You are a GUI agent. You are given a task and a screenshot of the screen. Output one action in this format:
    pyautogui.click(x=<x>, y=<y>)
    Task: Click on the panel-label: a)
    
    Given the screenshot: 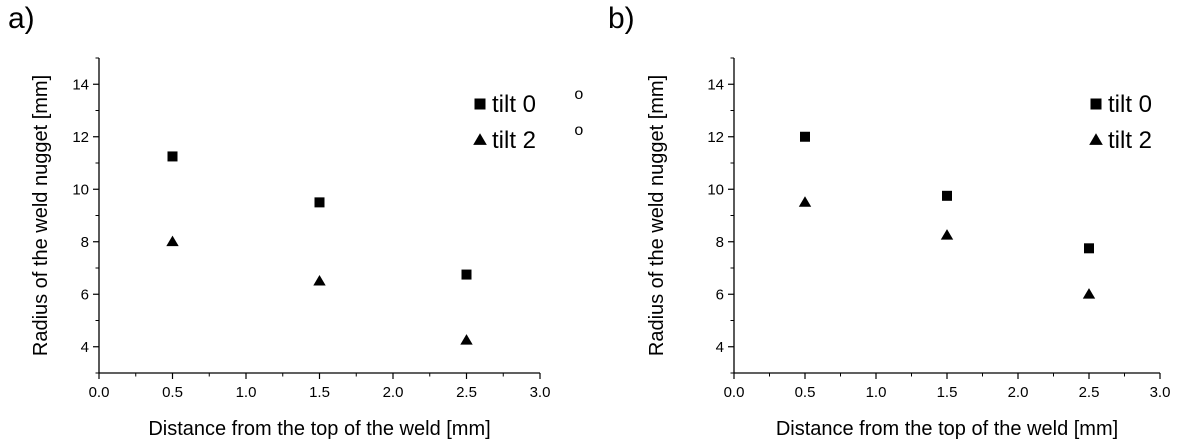 What is the action you would take?
    pyautogui.click(x=21, y=18)
    